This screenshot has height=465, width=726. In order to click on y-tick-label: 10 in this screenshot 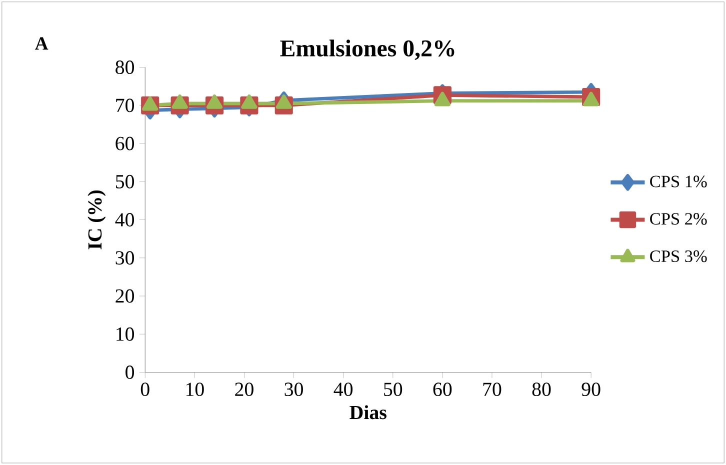, I will do `click(125, 334)`.